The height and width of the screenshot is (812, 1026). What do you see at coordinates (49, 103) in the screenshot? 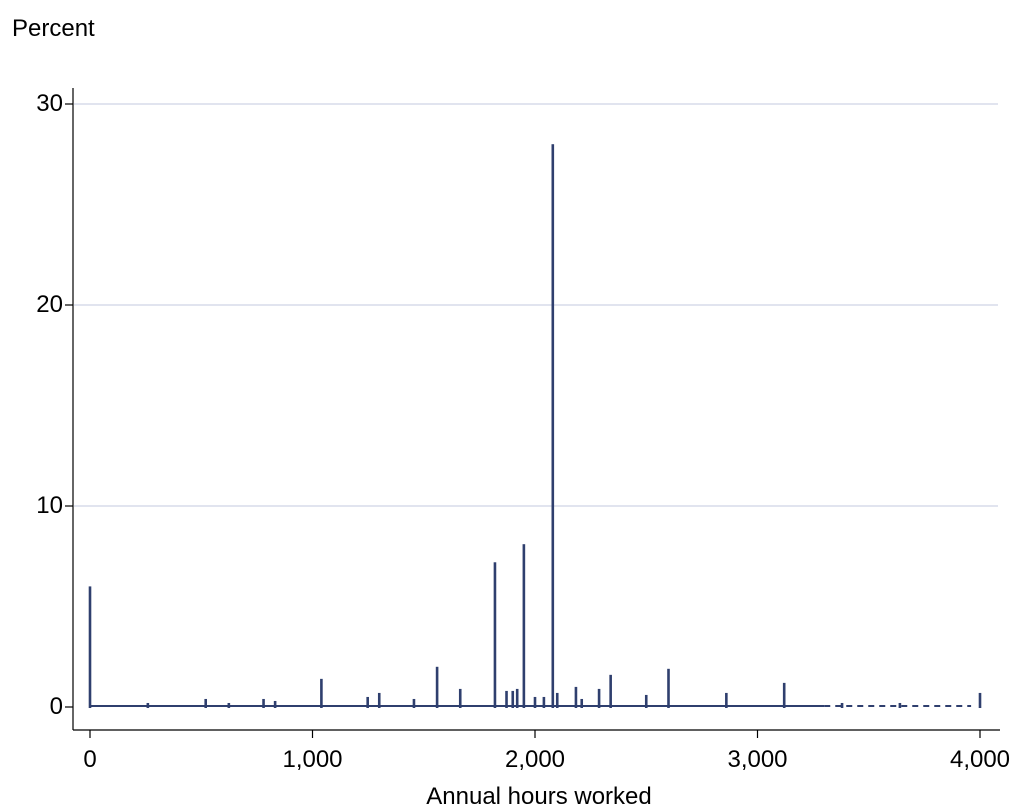
I see `y-tick-label: 30` at bounding box center [49, 103].